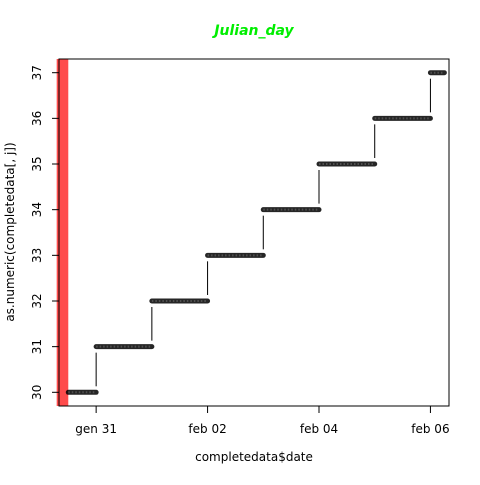  I want to click on y-tick-label: 30, so click(37, 392).